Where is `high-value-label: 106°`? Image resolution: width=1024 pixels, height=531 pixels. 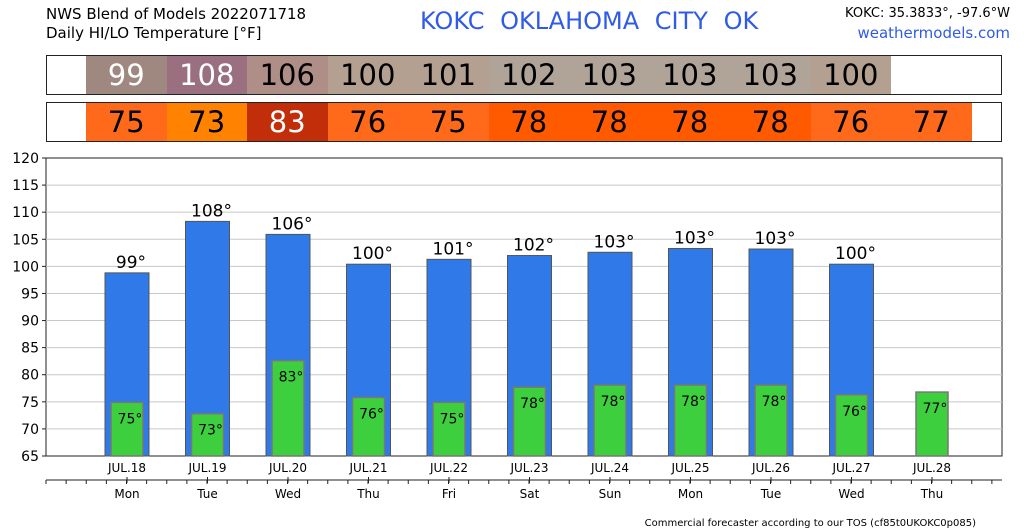 high-value-label: 106° is located at coordinates (292, 224).